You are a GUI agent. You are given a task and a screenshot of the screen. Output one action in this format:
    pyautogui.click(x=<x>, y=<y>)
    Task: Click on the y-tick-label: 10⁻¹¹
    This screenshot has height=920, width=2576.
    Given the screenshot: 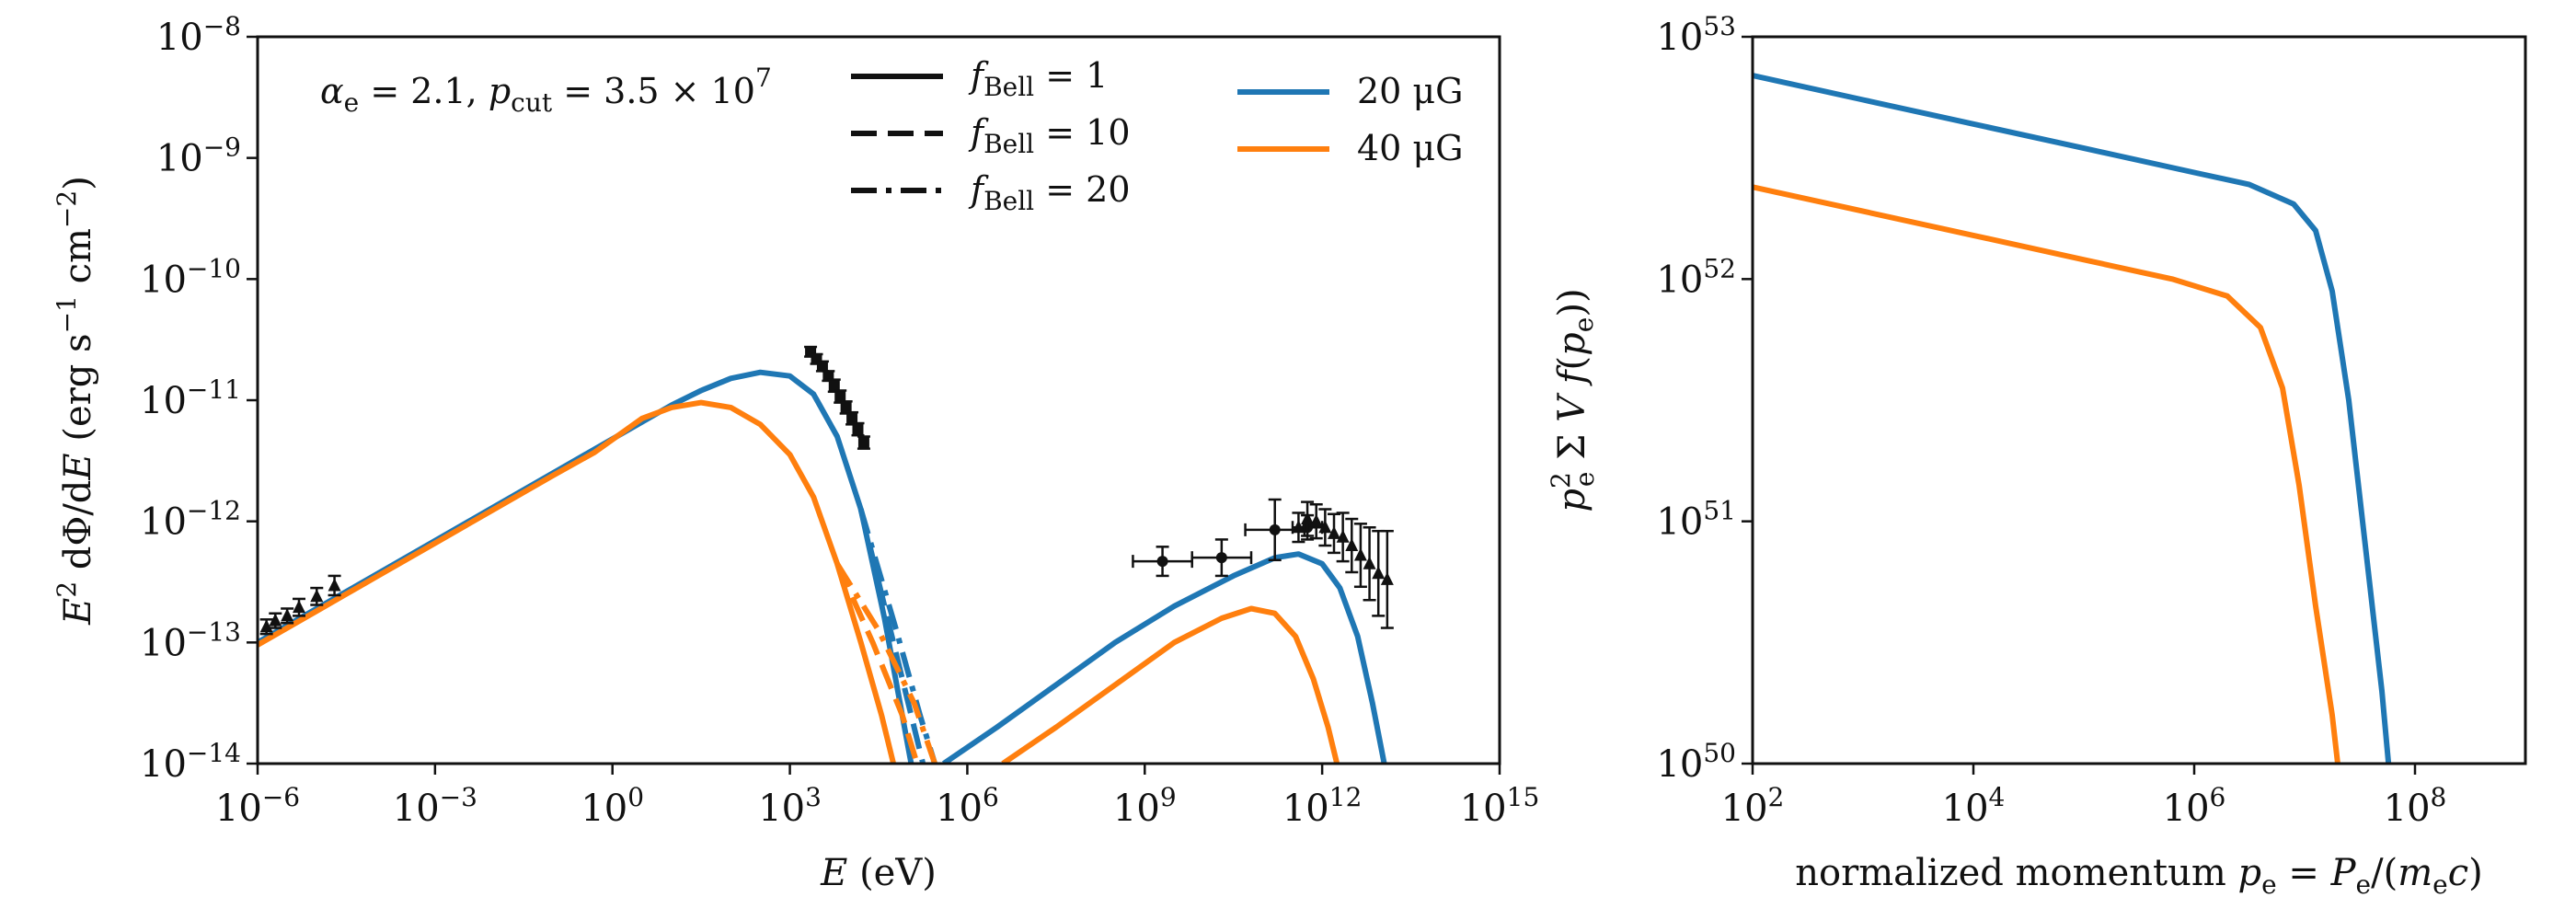 What is the action you would take?
    pyautogui.click(x=190, y=398)
    